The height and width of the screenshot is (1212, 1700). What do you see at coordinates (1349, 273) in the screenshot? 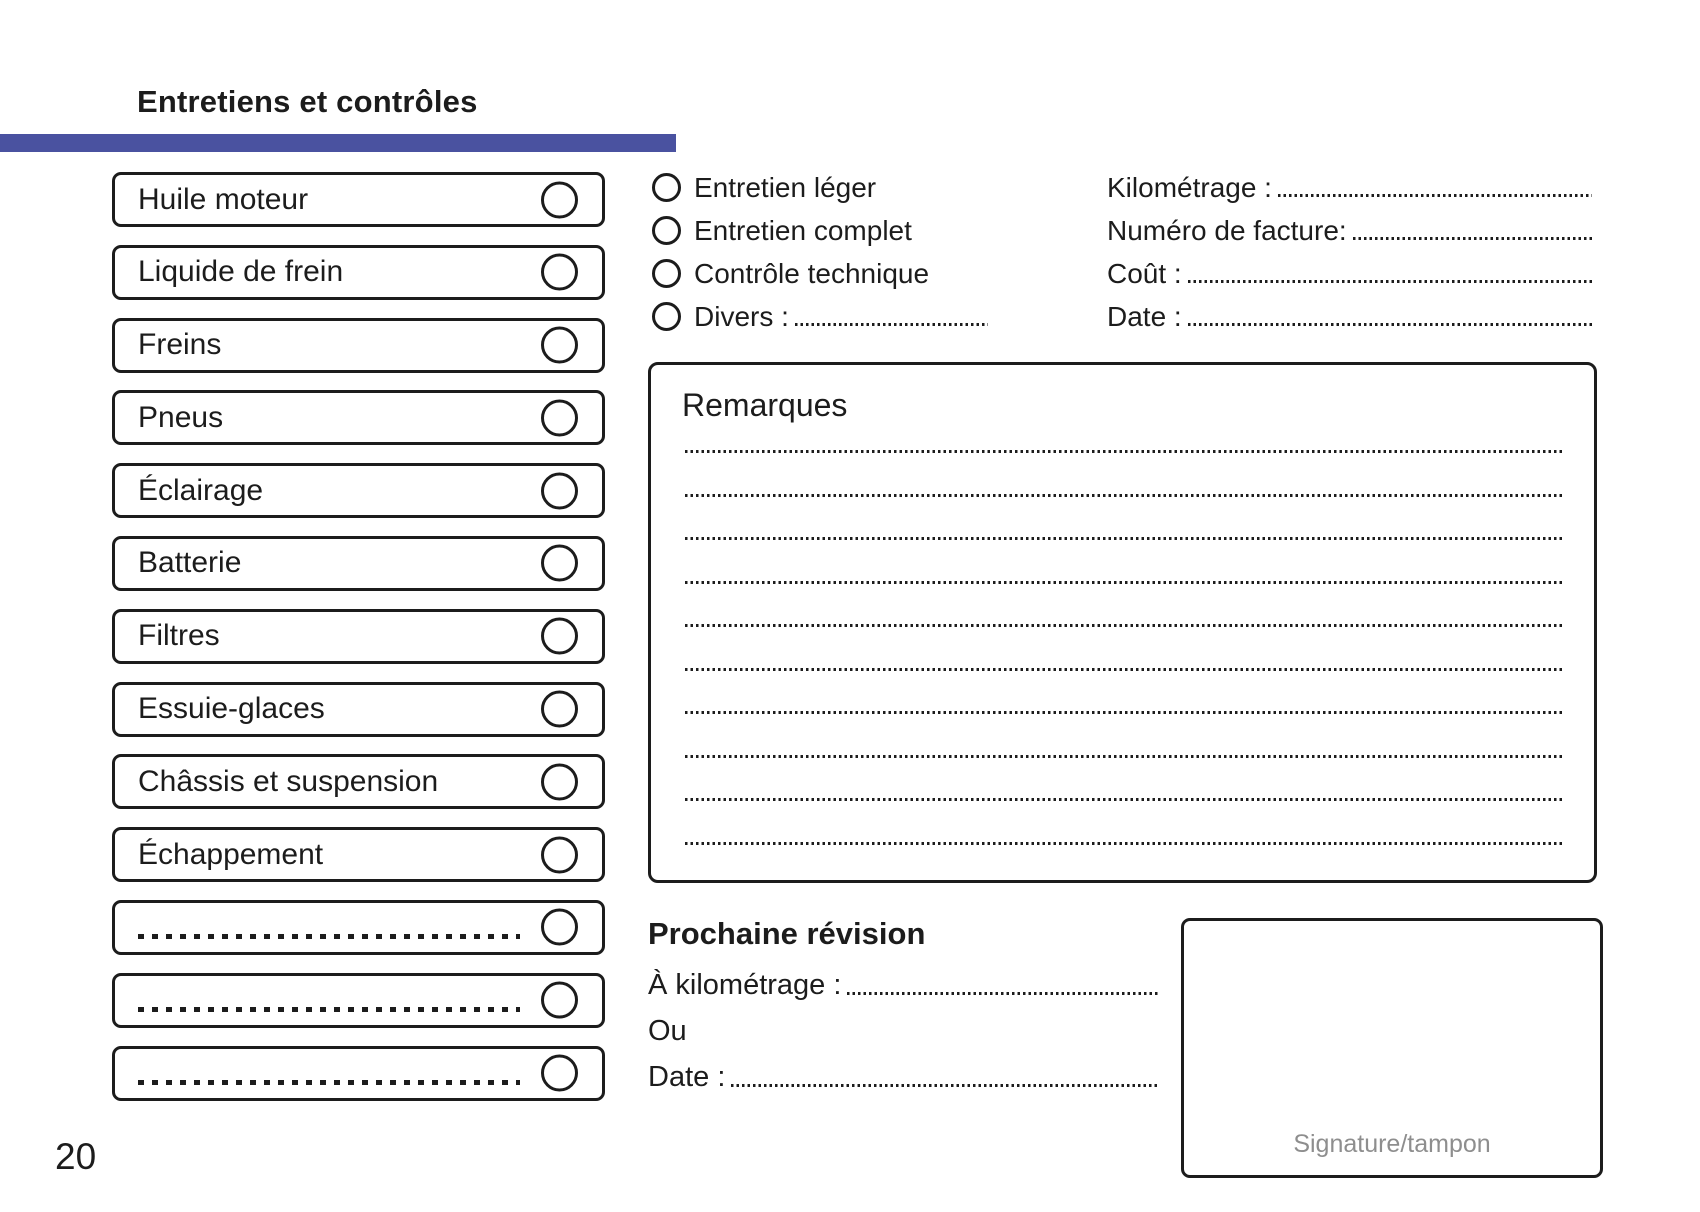
I see `invoice-field-row: Coût :` at bounding box center [1349, 273].